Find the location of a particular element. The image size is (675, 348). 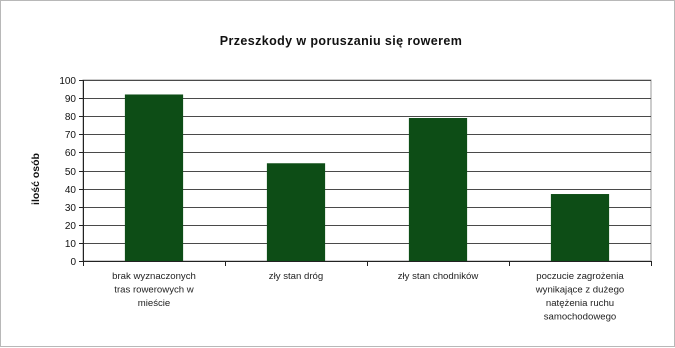

y-tick-label: 50 is located at coordinates (71, 172).